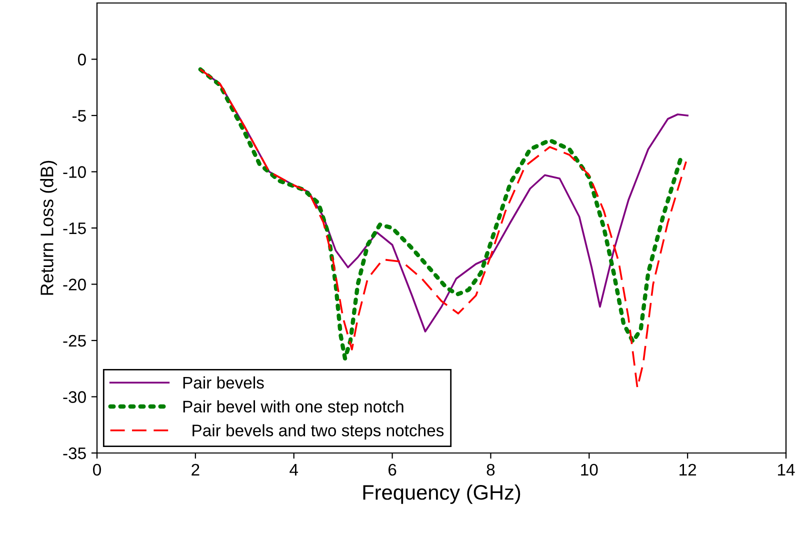 This screenshot has height=533, width=800. What do you see at coordinates (293, 408) in the screenshot?
I see `legend-label: Pair bevel with one step notch` at bounding box center [293, 408].